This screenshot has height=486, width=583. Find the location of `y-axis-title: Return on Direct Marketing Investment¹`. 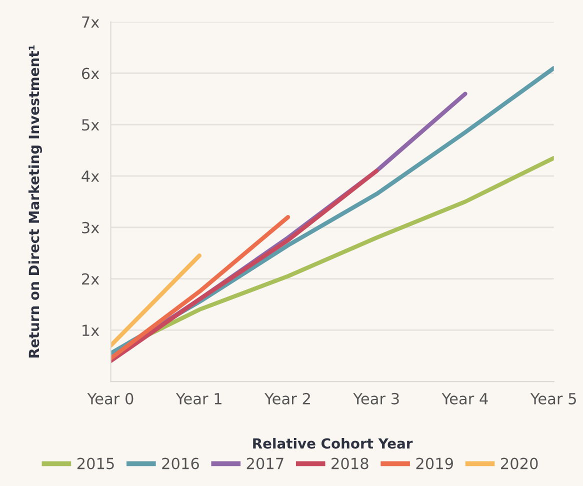

y-axis-title: Return on Direct Marketing Investment¹ is located at coordinates (35, 201).